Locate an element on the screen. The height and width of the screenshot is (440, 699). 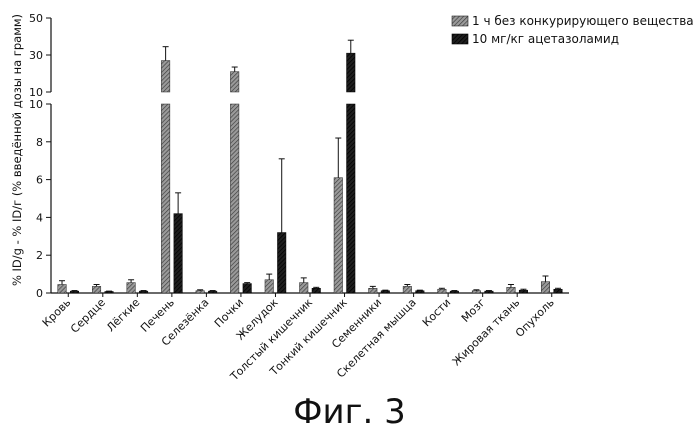
y-tick-label: 2 is located at coordinates (39, 255).